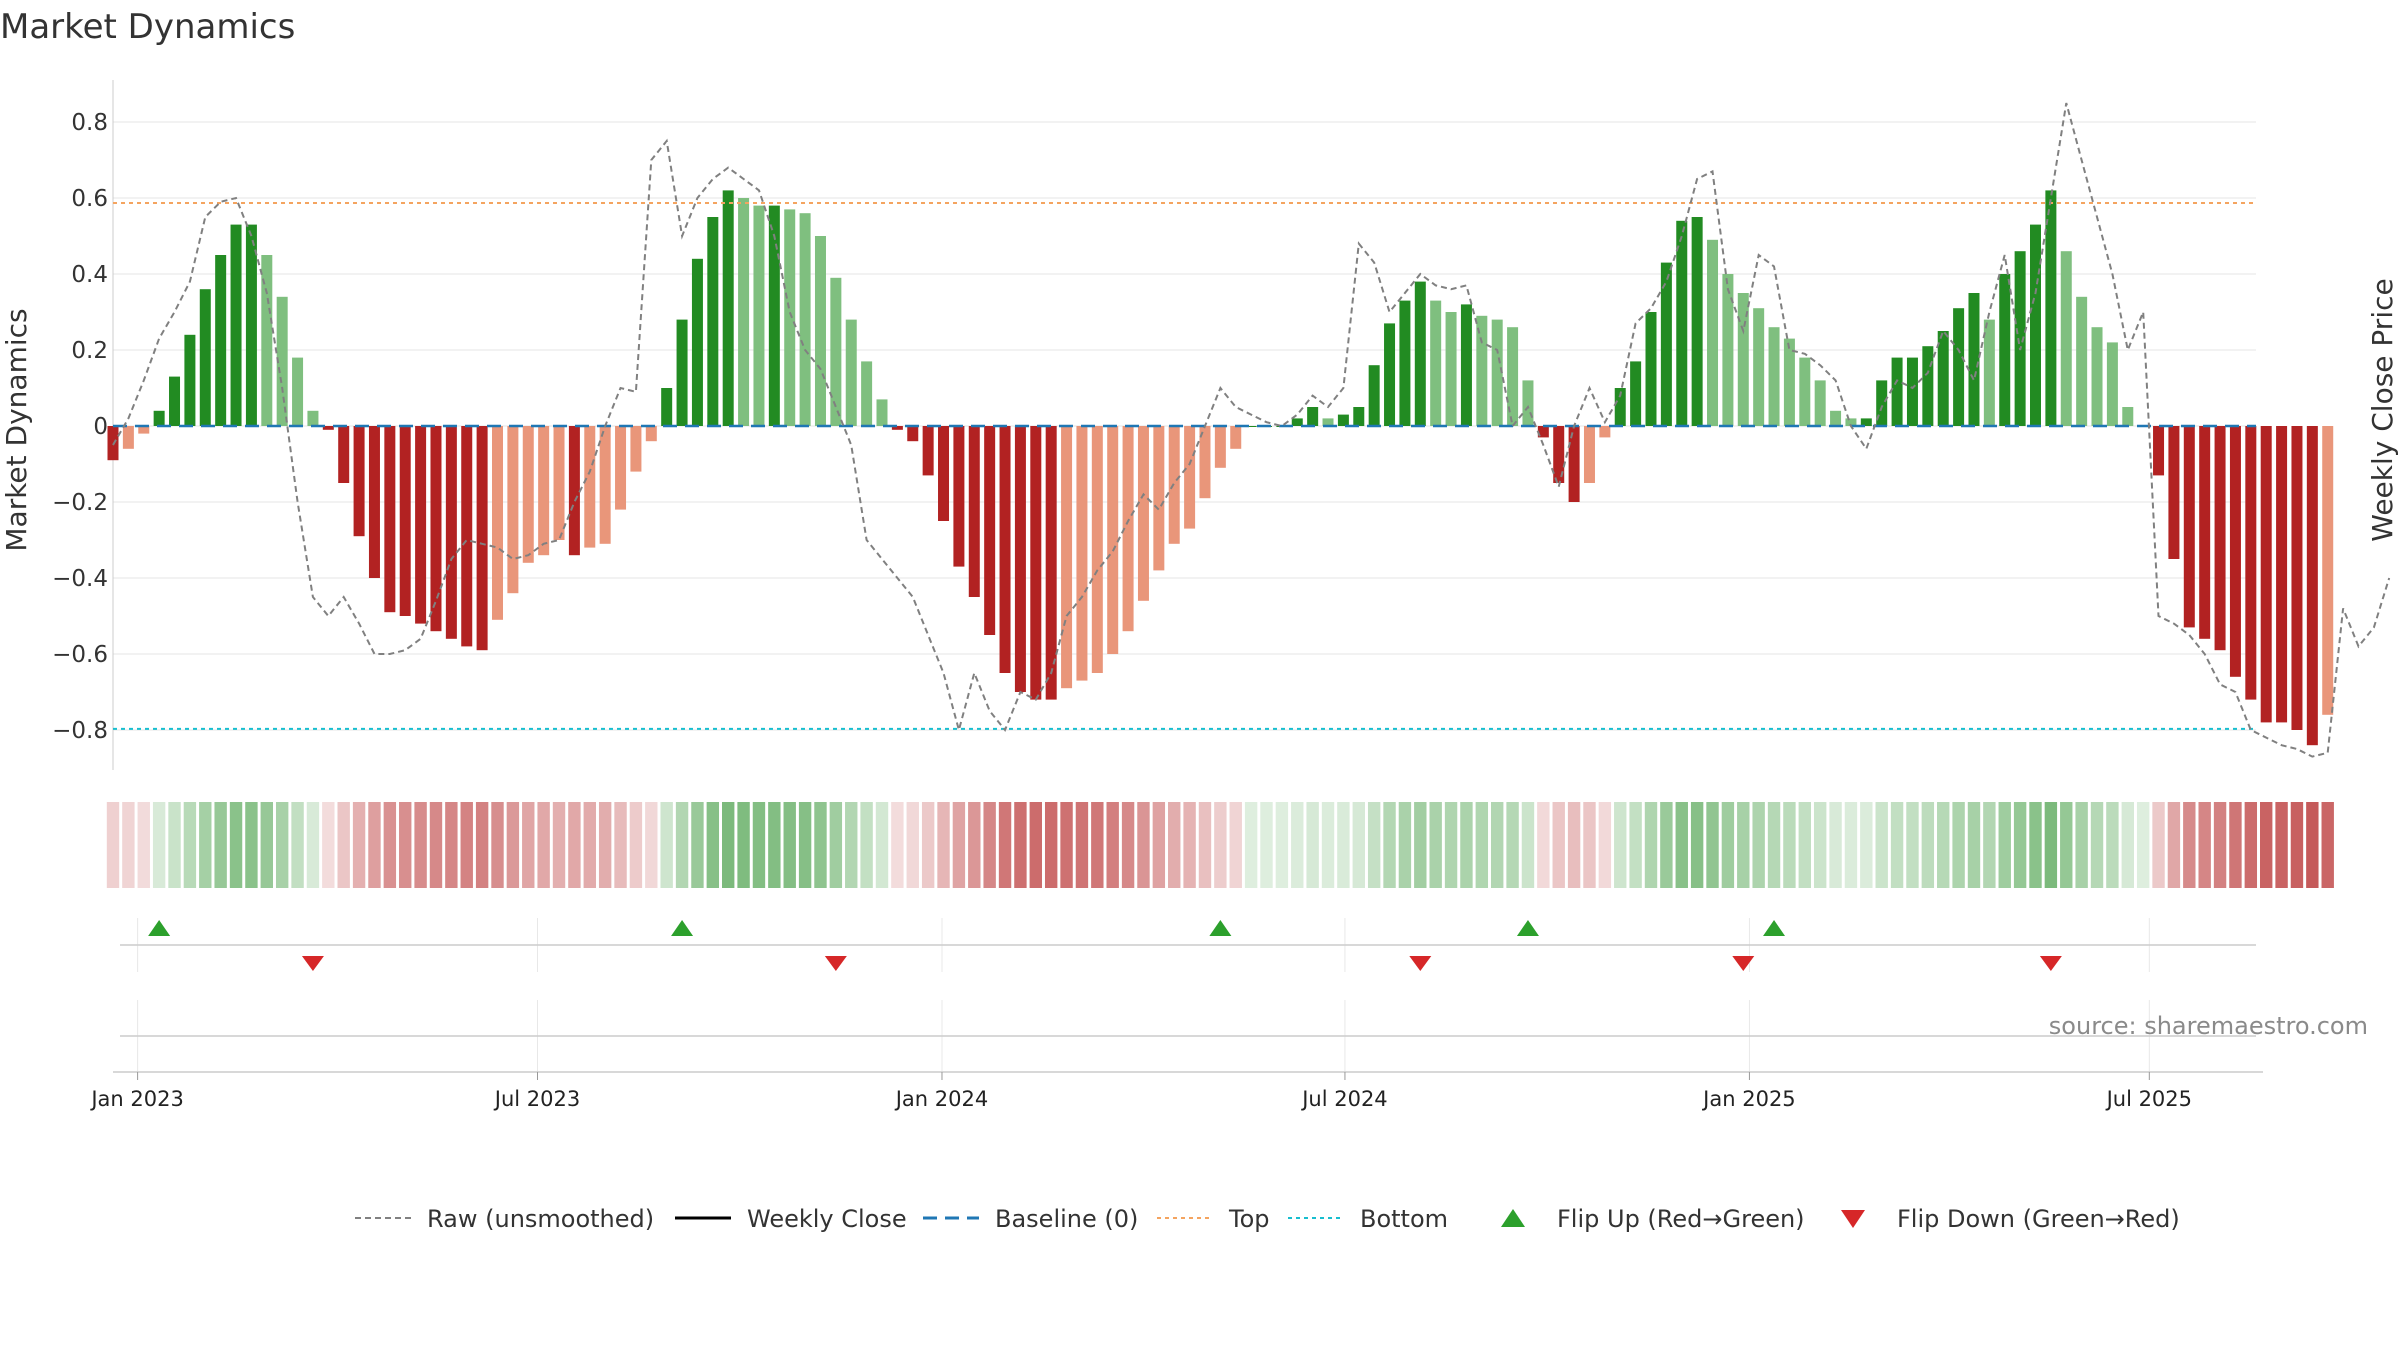 This screenshot has height=1350, width=2400. I want to click on flip-panel, so click(1188, 945).